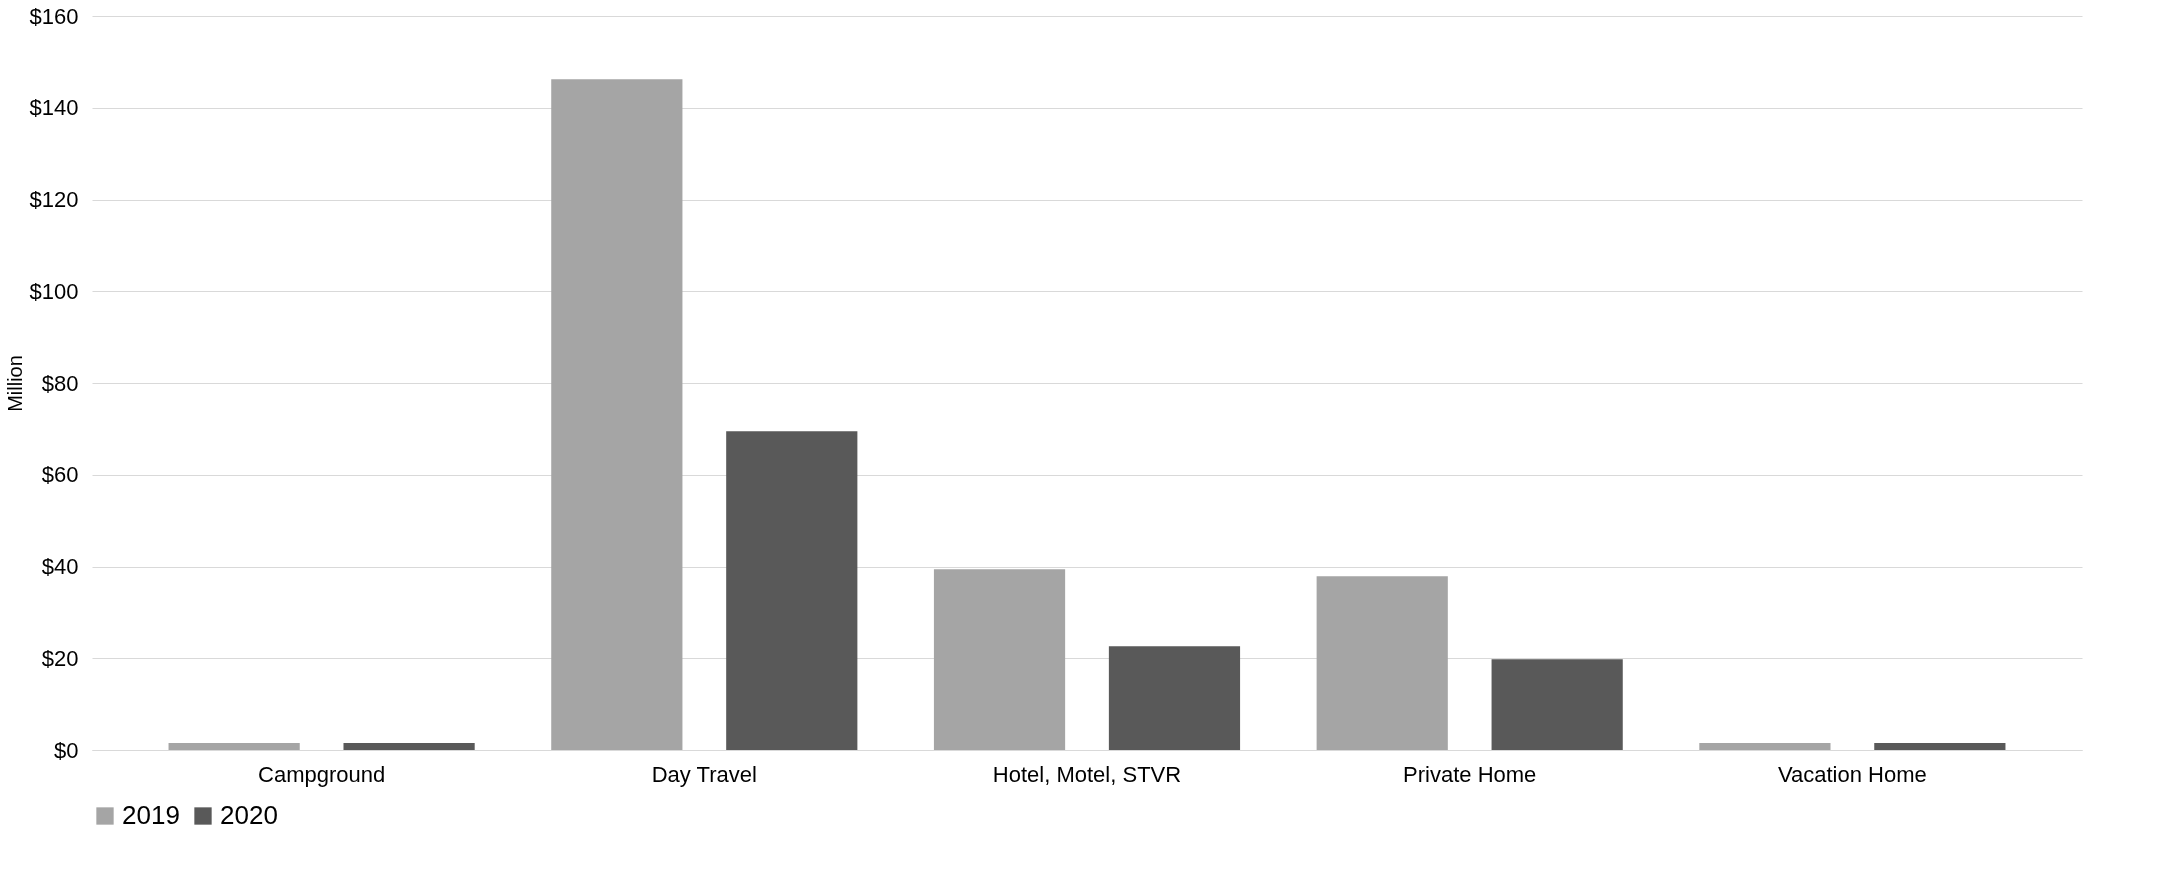 Image resolution: width=2163 pixels, height=875 pixels. What do you see at coordinates (14, 383) in the screenshot?
I see `y-axis-title: Million` at bounding box center [14, 383].